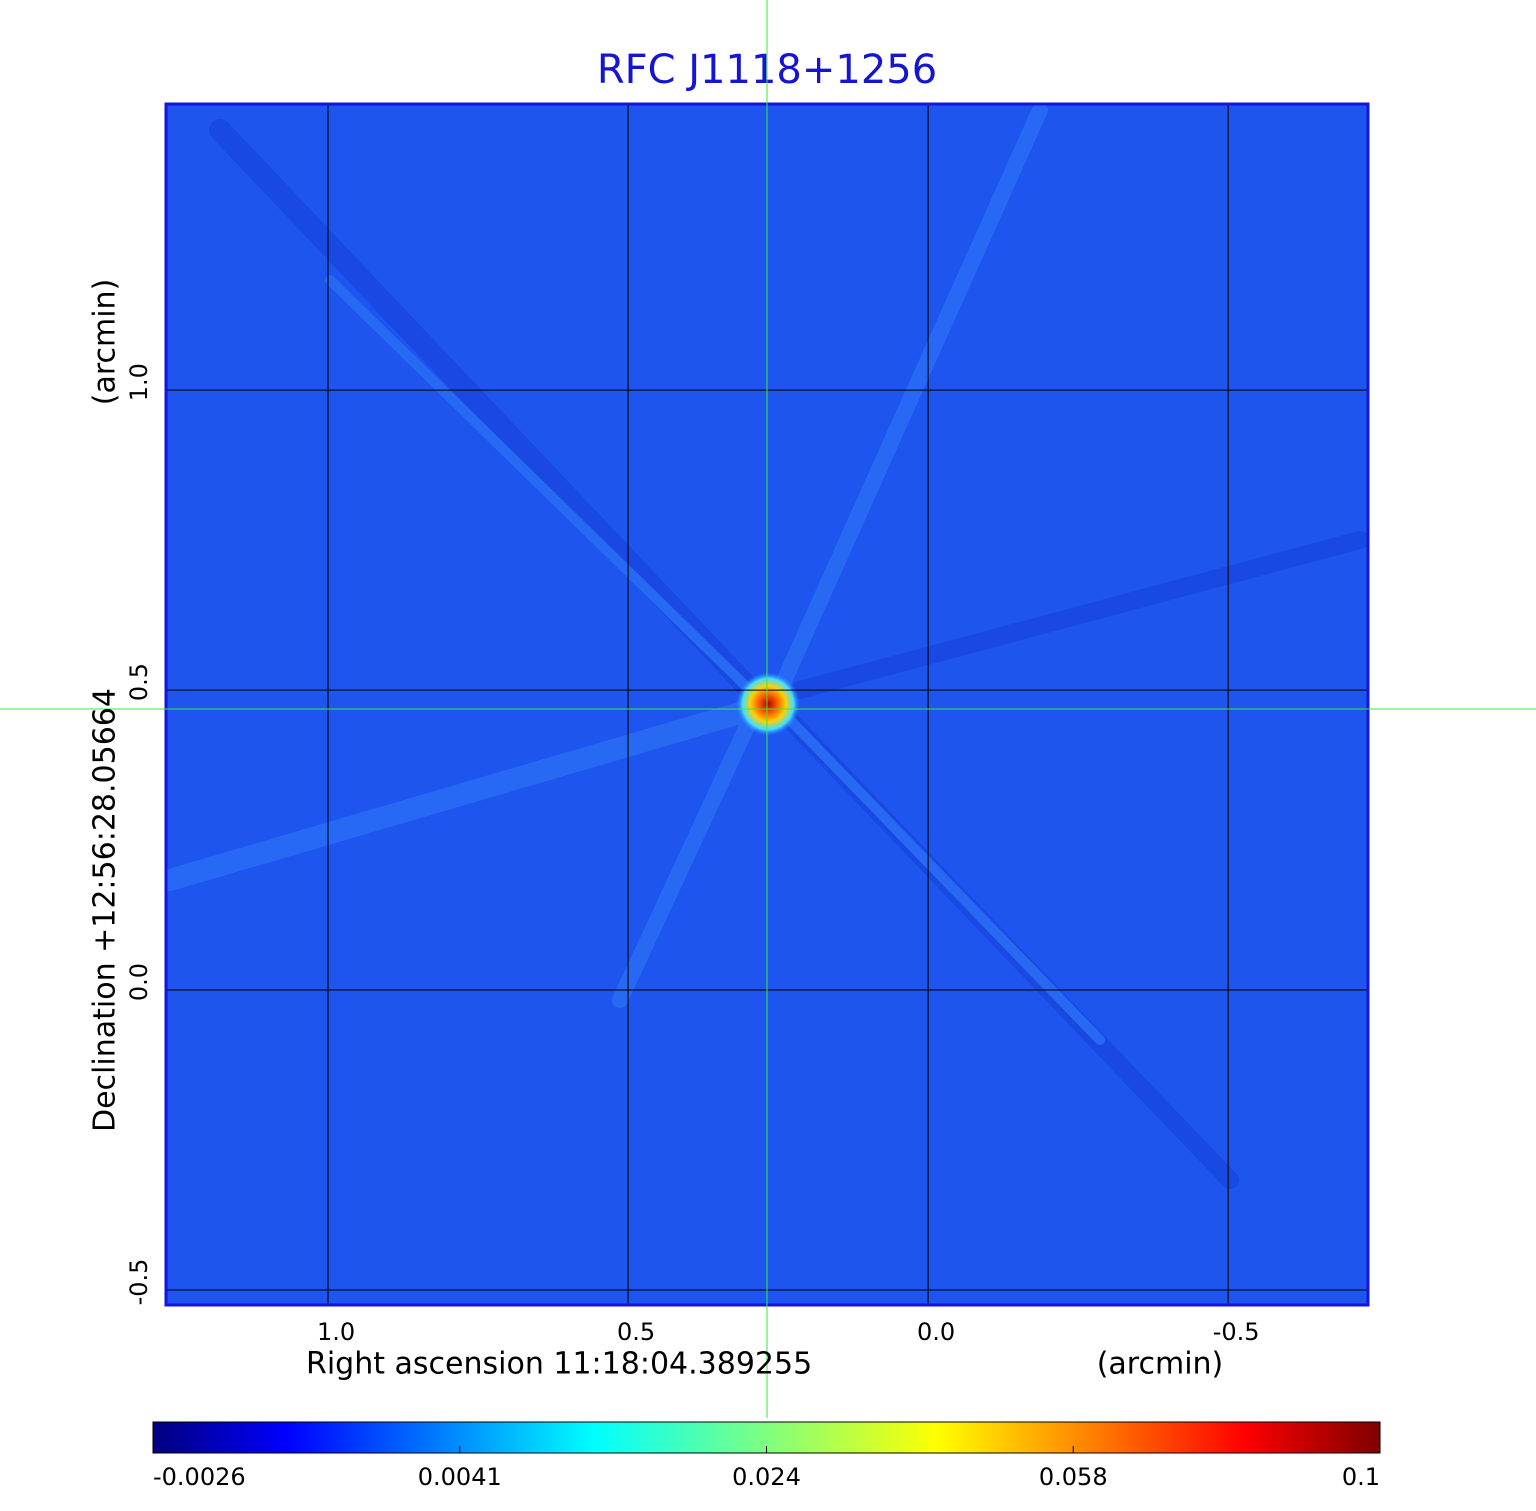 The width and height of the screenshot is (1536, 1511). Describe the element at coordinates (1361, 1477) in the screenshot. I see `colorbar-tick-label: 0.1` at that location.